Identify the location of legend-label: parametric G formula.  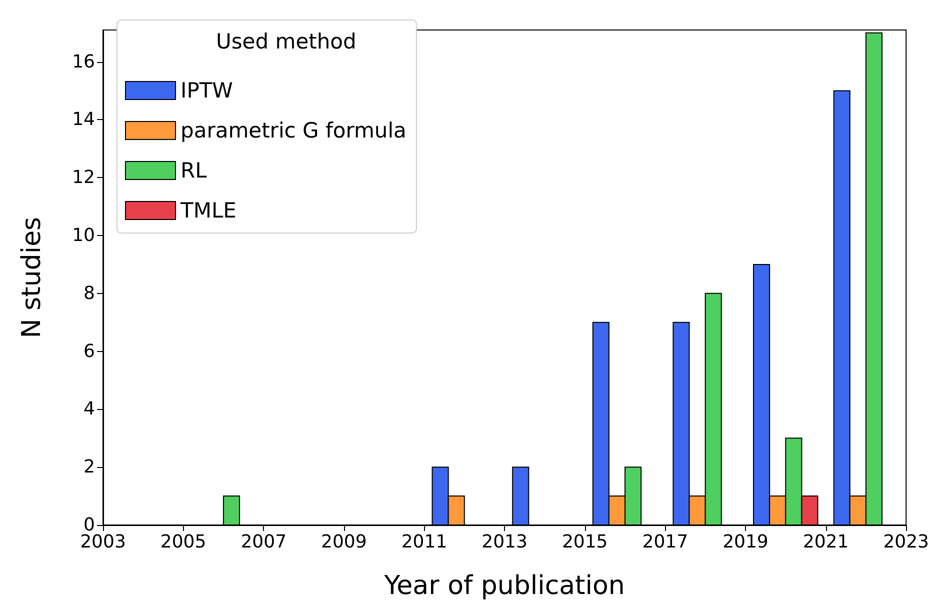
(293, 130).